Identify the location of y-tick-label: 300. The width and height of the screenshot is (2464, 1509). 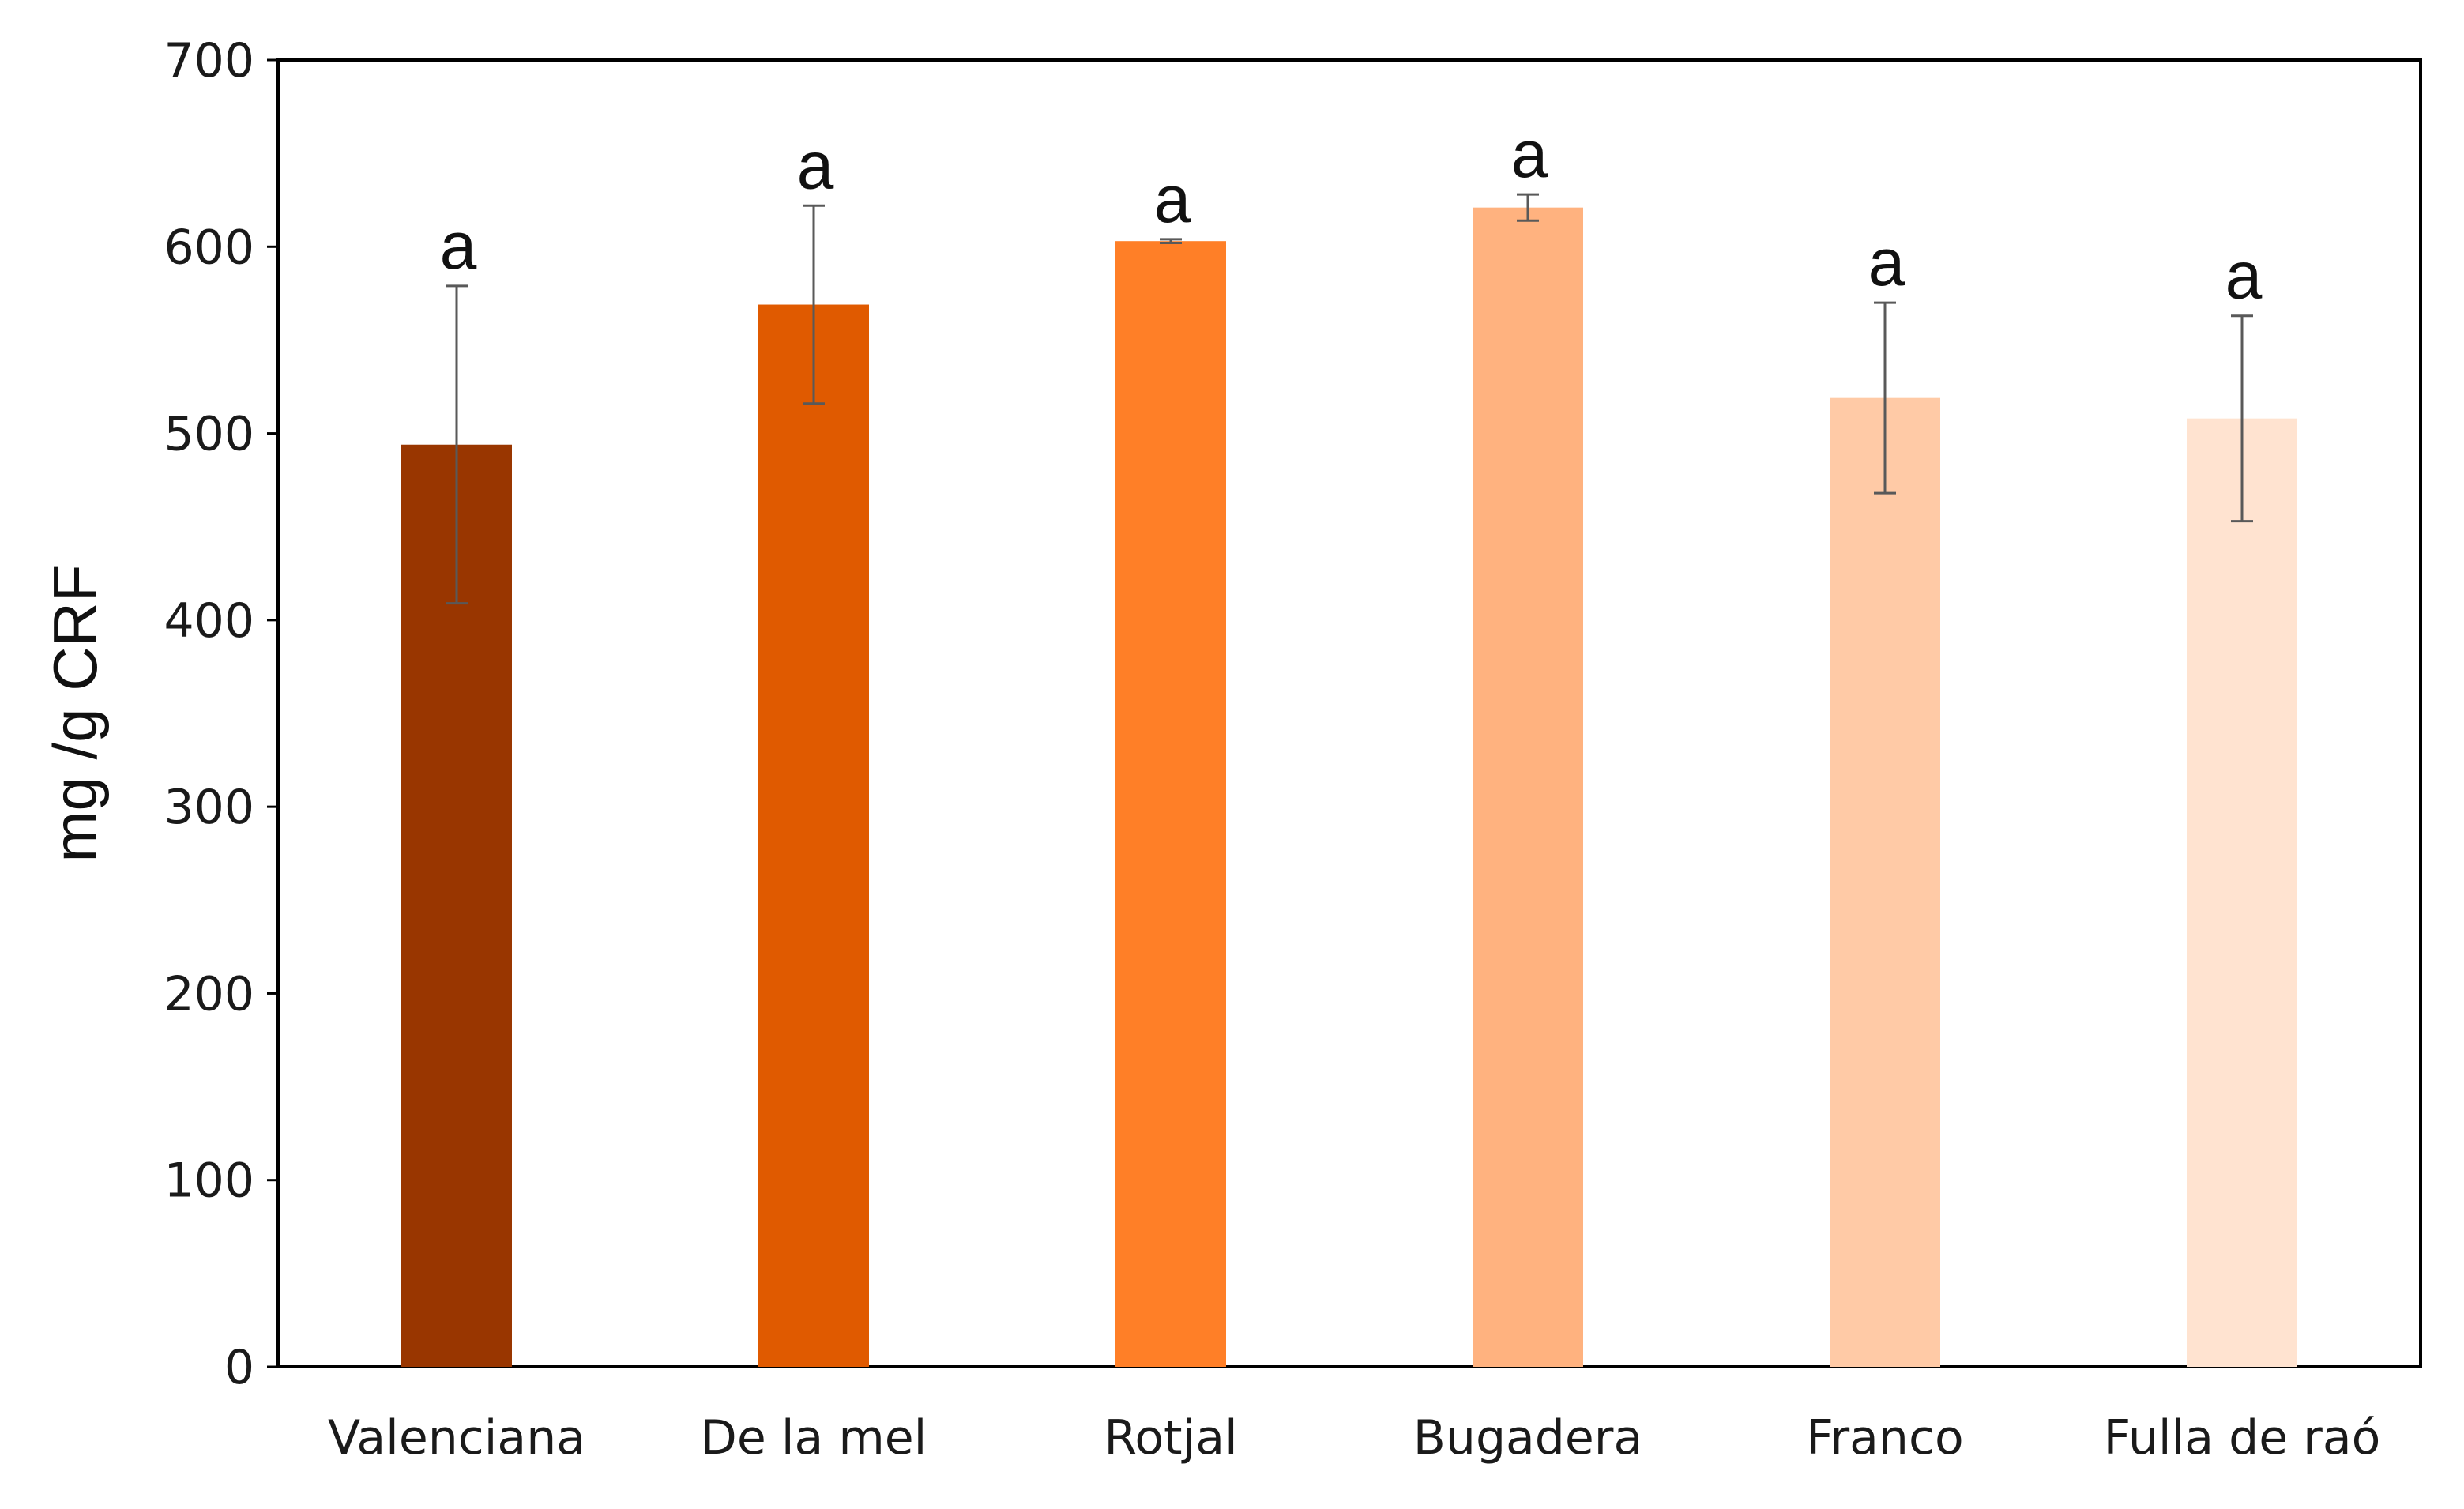
(209, 807).